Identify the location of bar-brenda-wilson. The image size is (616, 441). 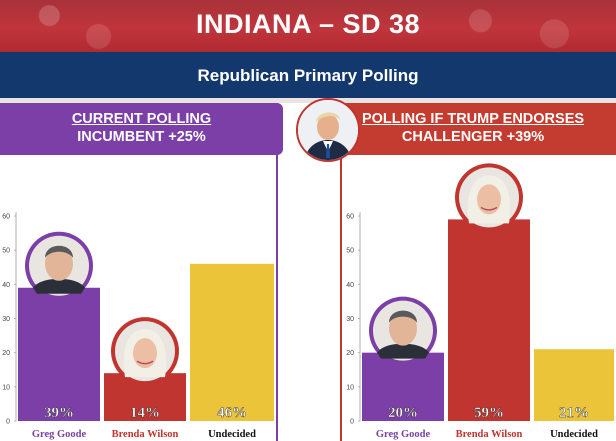
(489, 320).